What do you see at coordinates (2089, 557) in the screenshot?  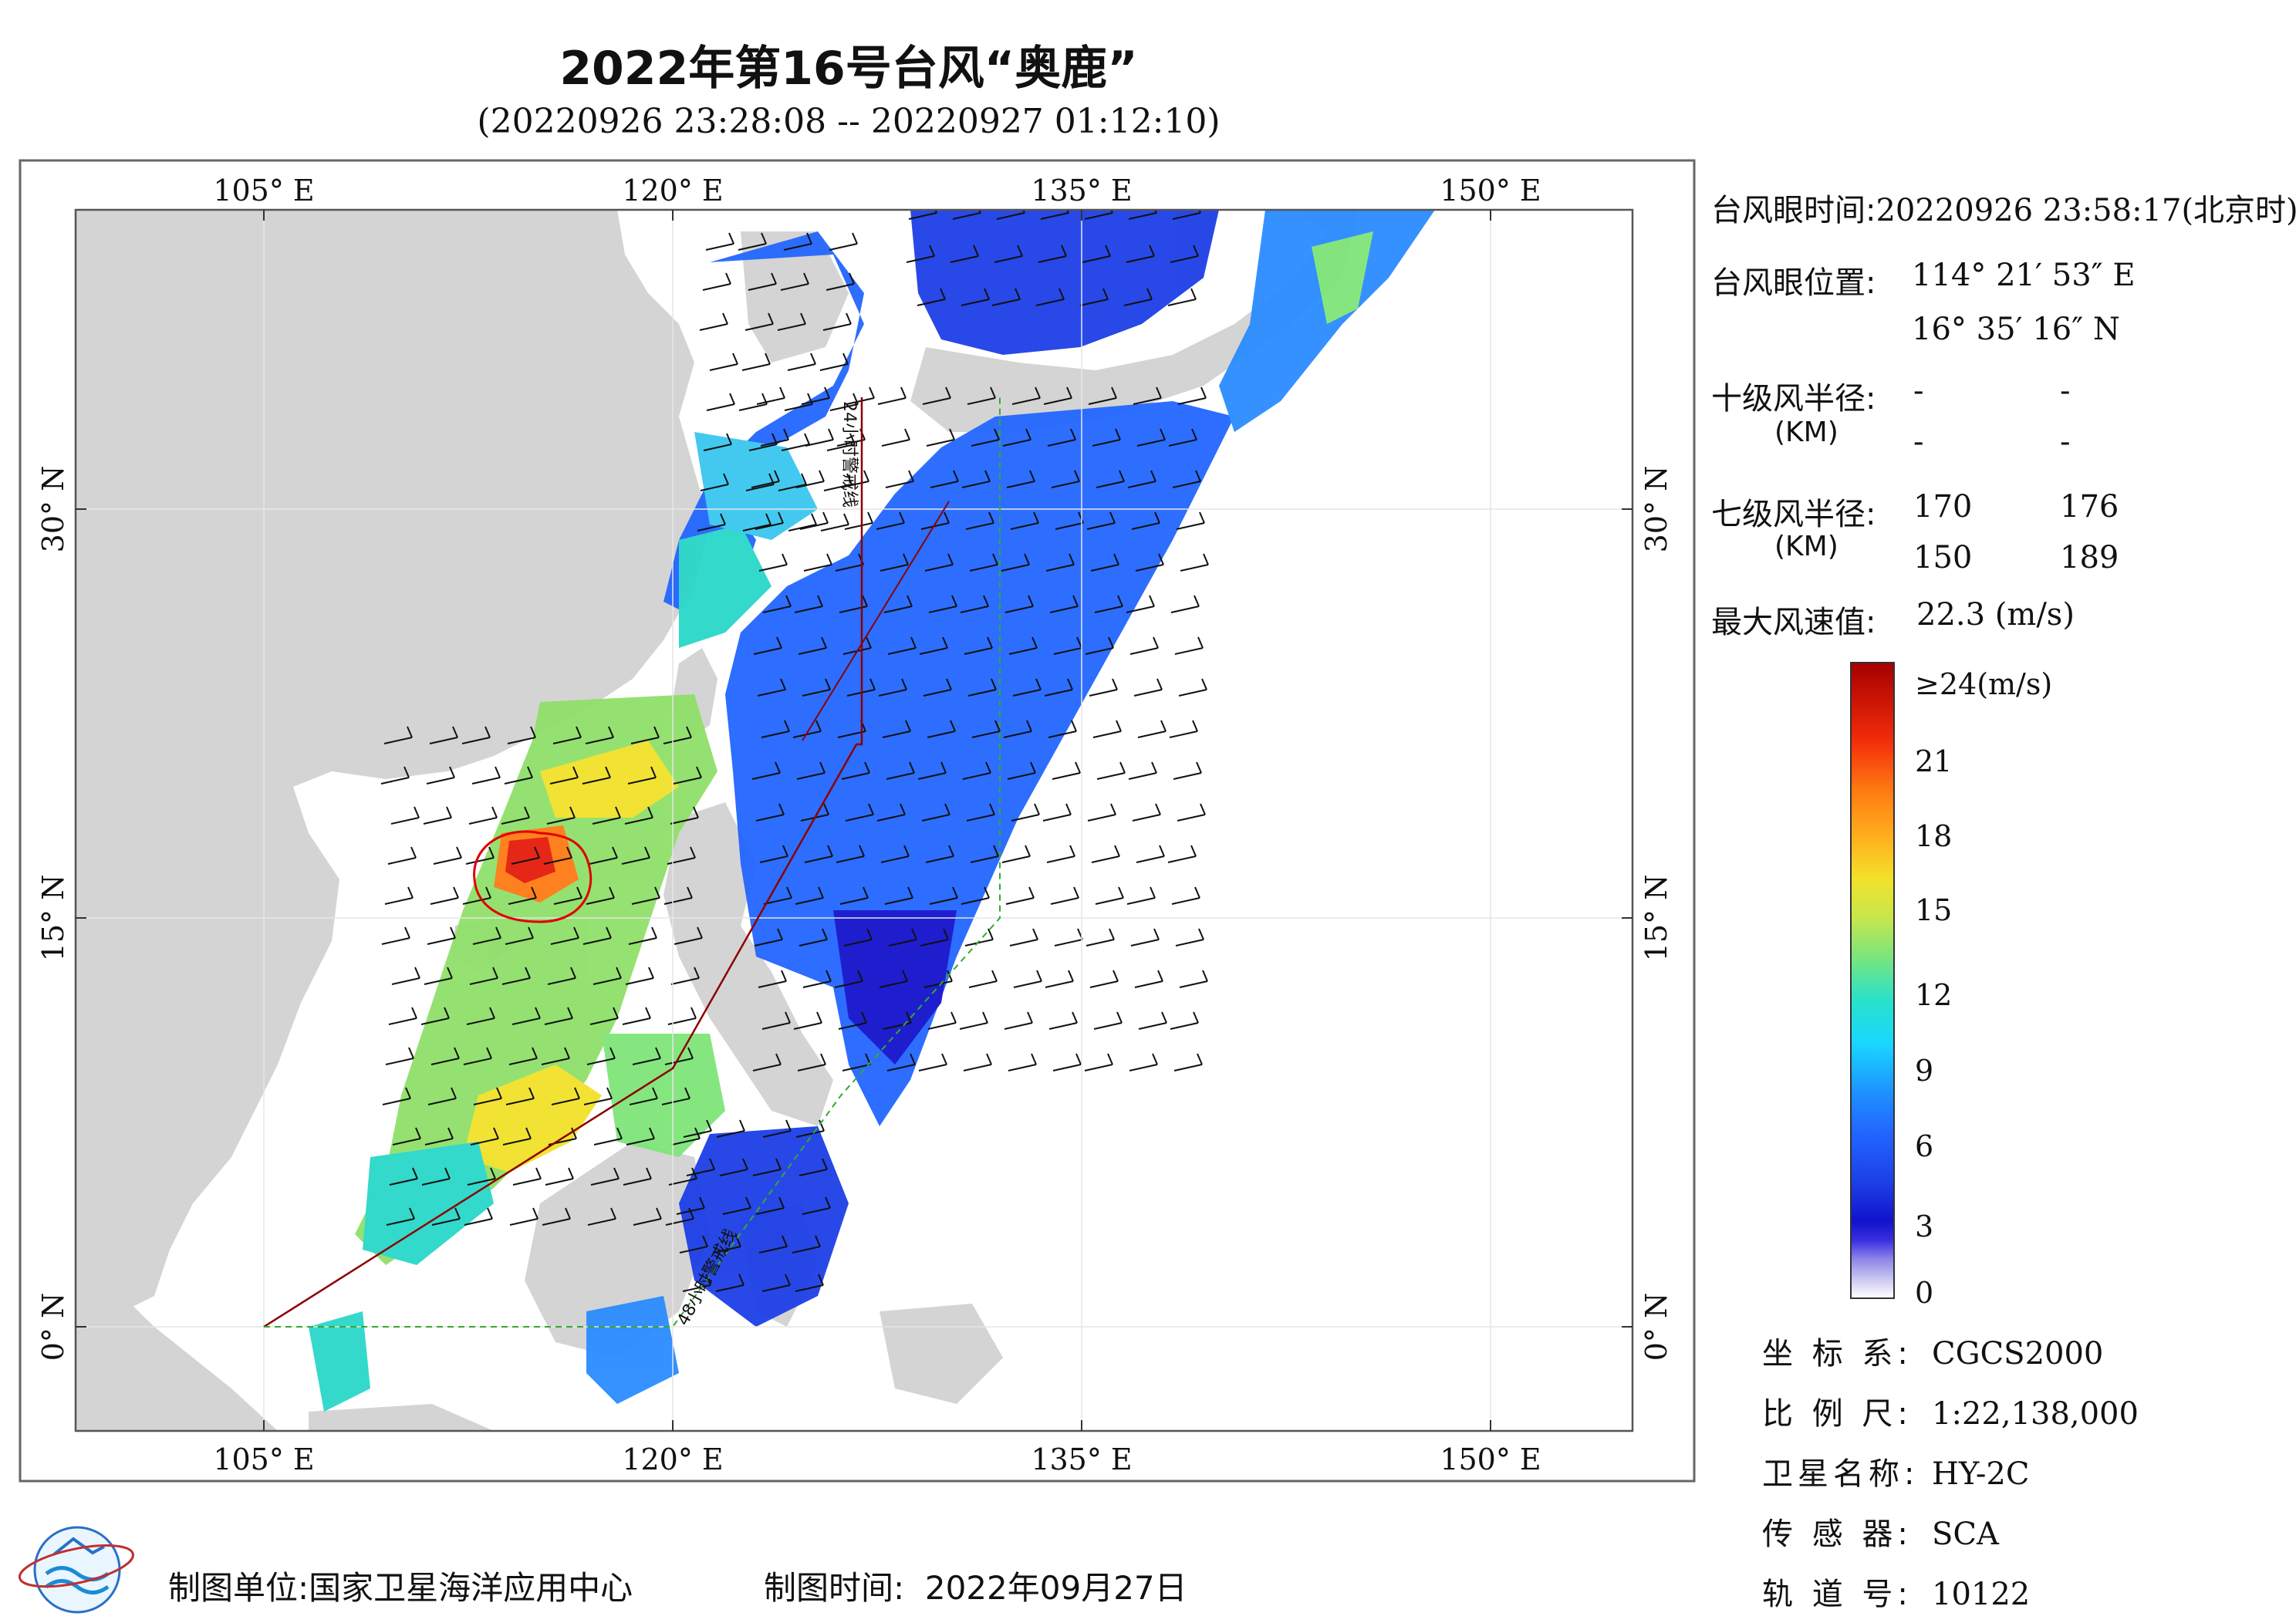 I see `r7-value-nw: 189` at bounding box center [2089, 557].